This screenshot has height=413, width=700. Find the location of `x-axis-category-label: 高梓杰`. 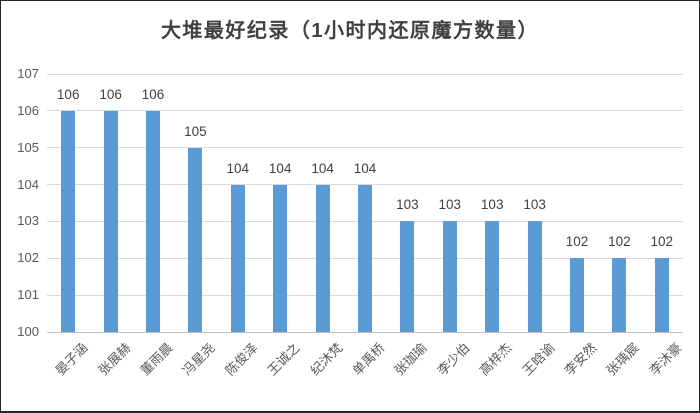

x-axis-category-label: 高梓杰 is located at coordinates (495, 359).